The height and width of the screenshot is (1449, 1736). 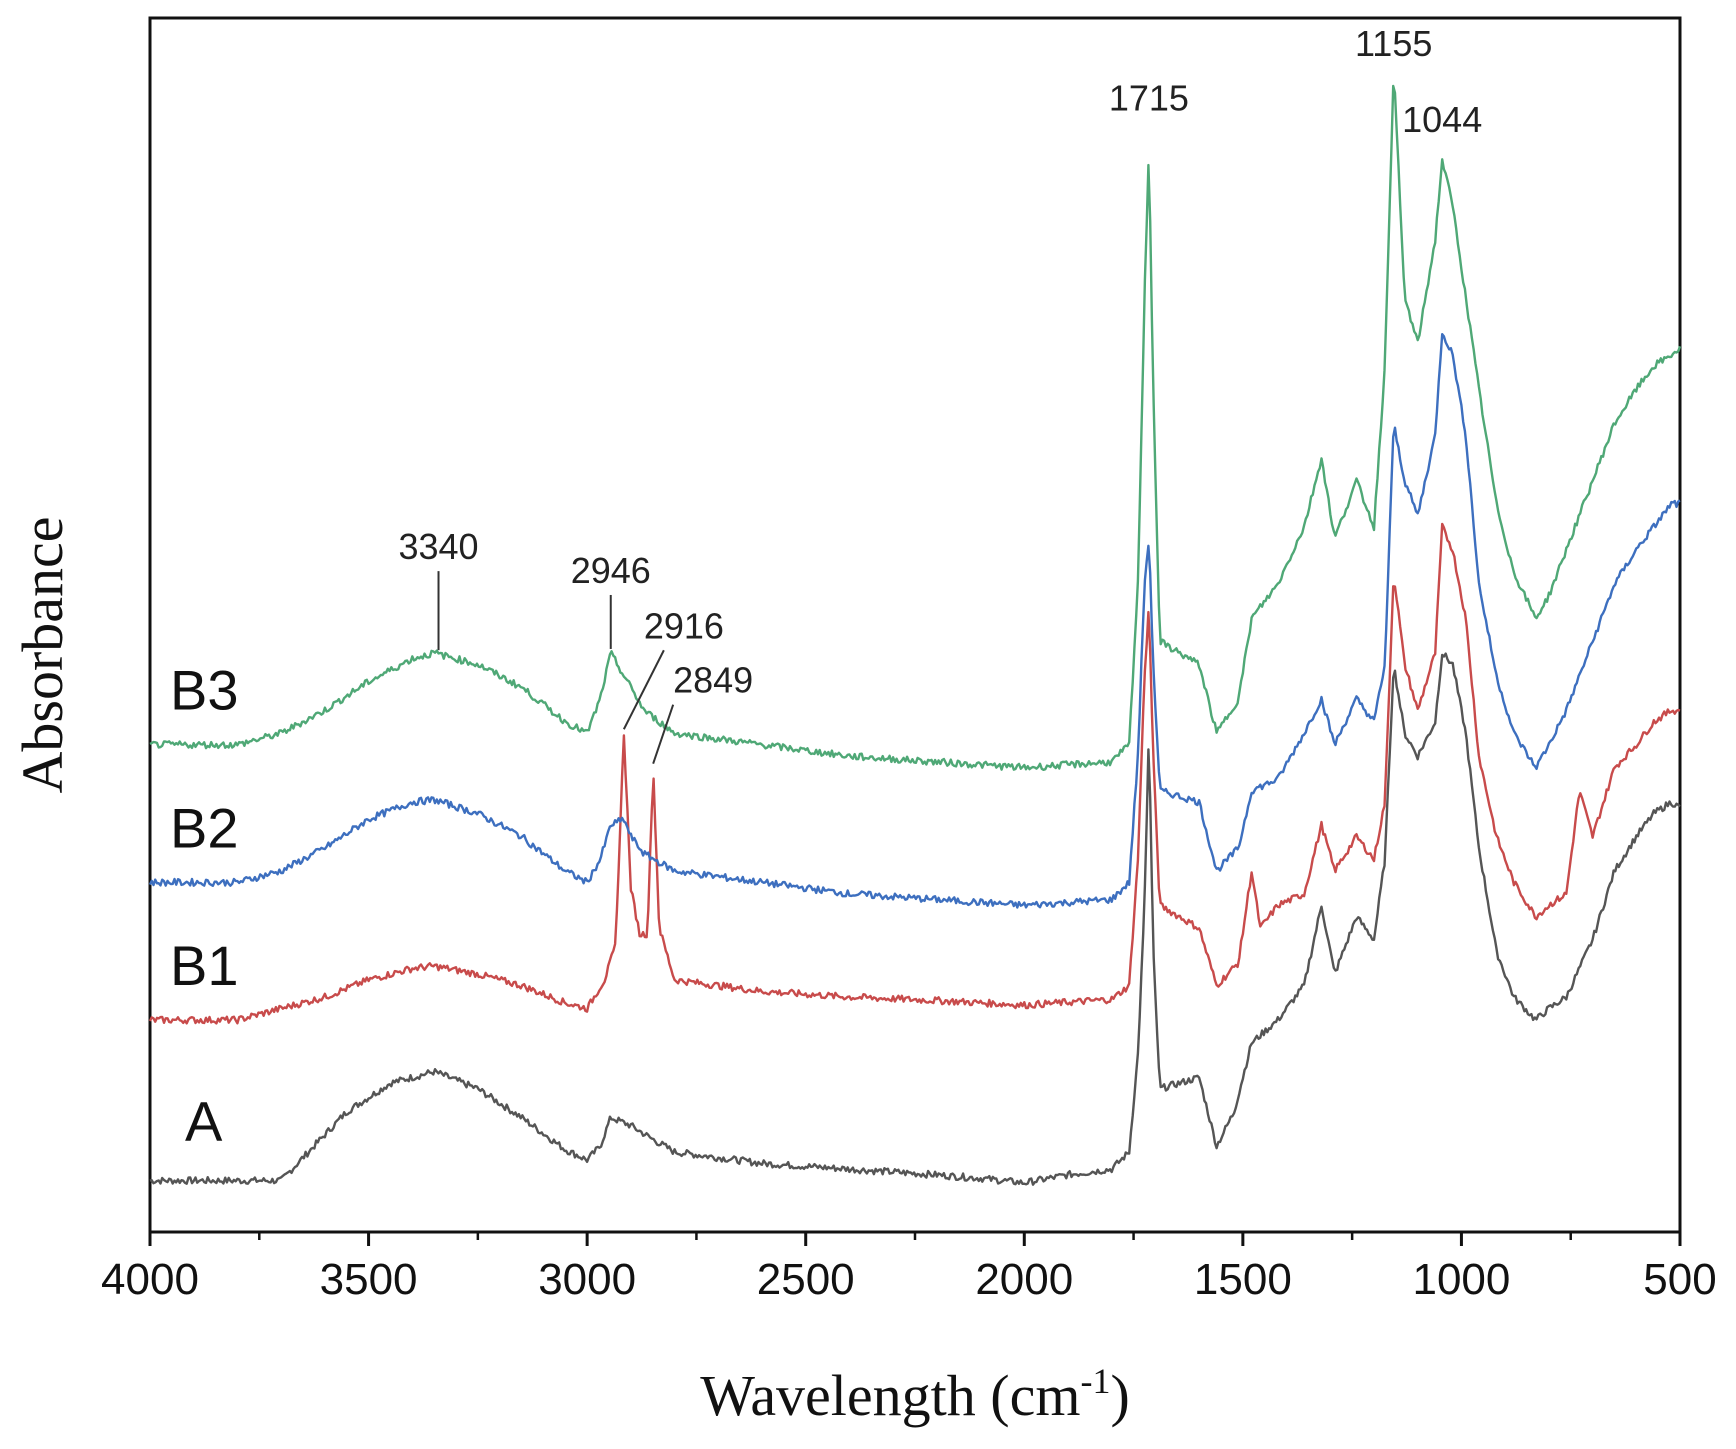 What do you see at coordinates (204, 965) in the screenshot?
I see `series-label-b1: B1` at bounding box center [204, 965].